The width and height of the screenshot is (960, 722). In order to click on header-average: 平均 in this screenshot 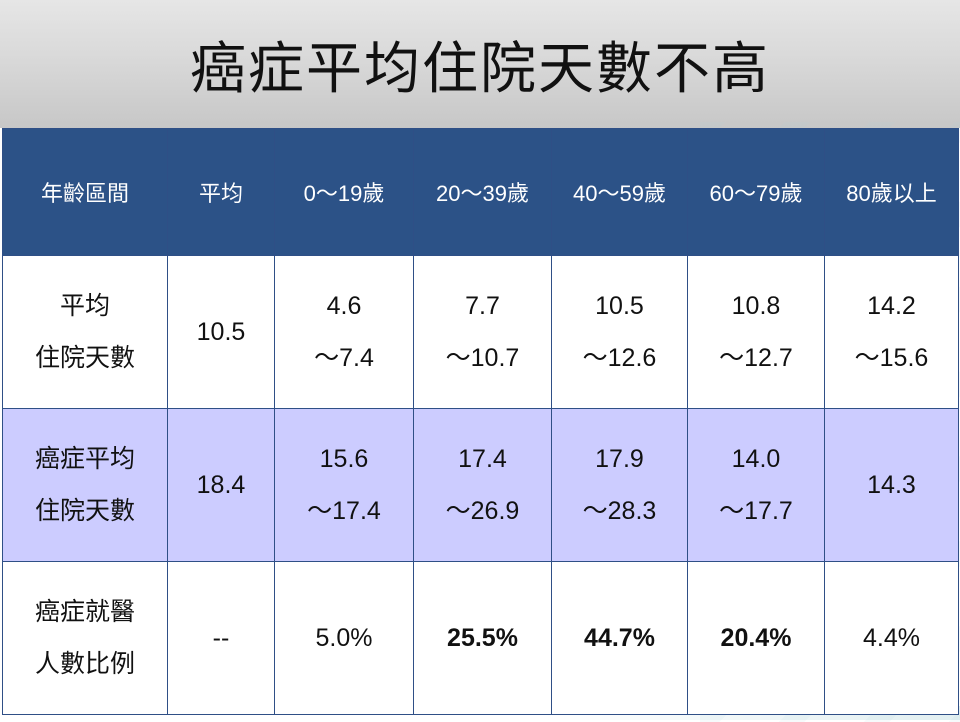, I will do `click(221, 192)`.